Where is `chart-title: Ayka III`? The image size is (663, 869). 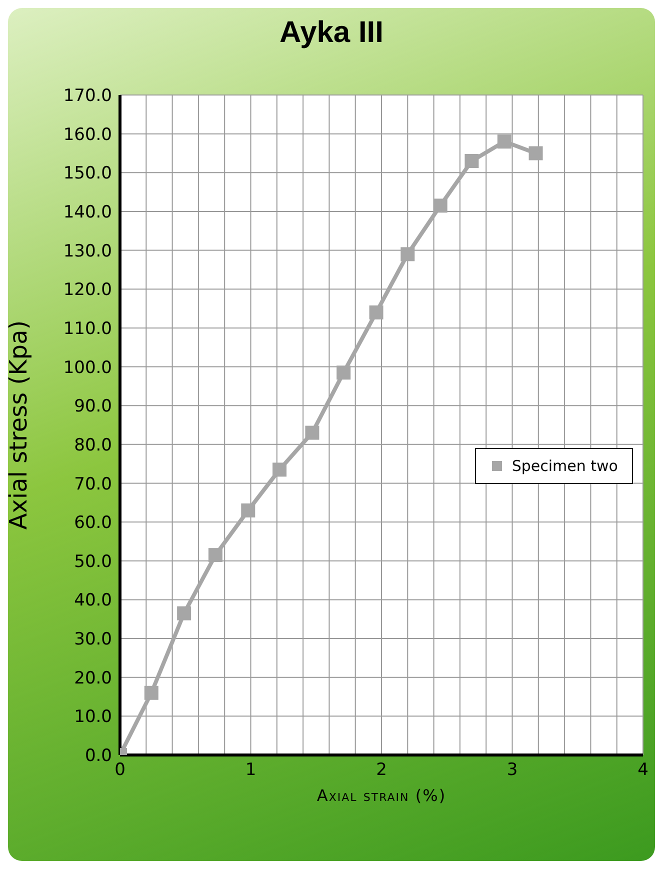
chart-title: Ayka III is located at coordinates (331, 33).